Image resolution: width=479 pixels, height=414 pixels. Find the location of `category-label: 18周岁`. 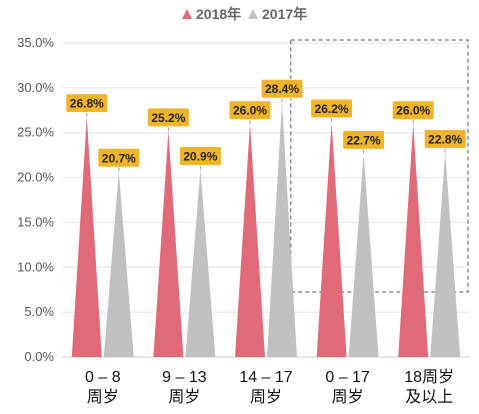

category-label: 18周岁 is located at coordinates (429, 377).